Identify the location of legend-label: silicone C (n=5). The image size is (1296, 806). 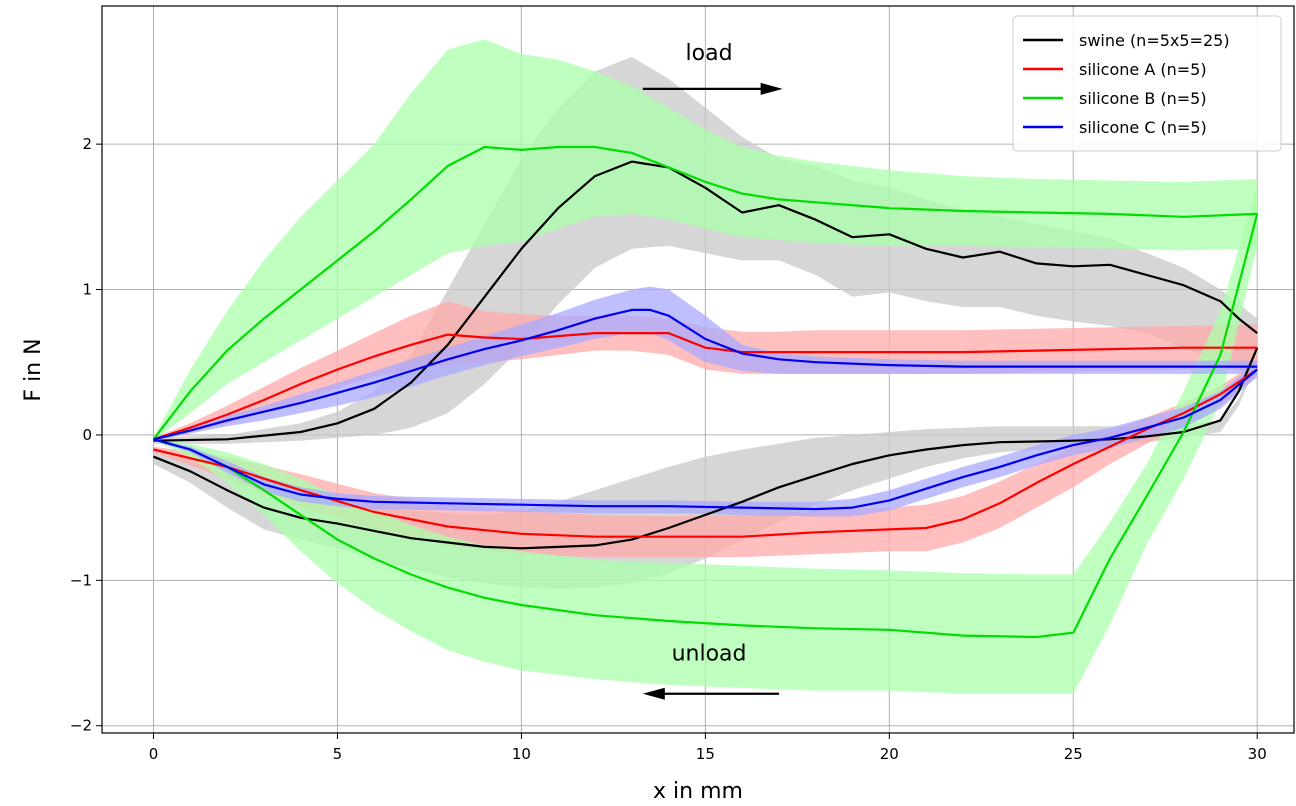
(1143, 127).